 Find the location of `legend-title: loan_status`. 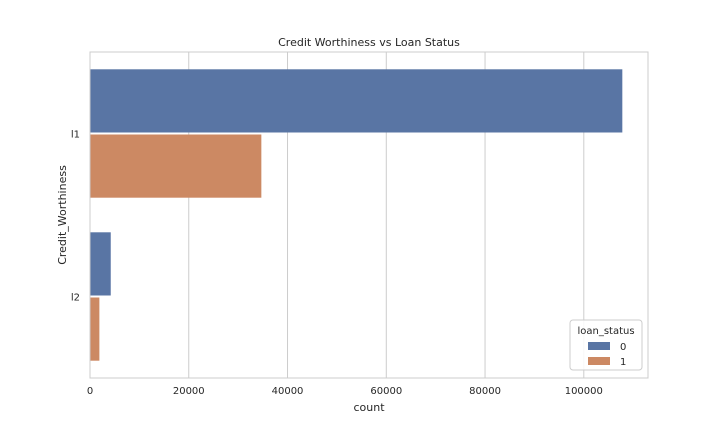

legend-title: loan_status is located at coordinates (605, 331).